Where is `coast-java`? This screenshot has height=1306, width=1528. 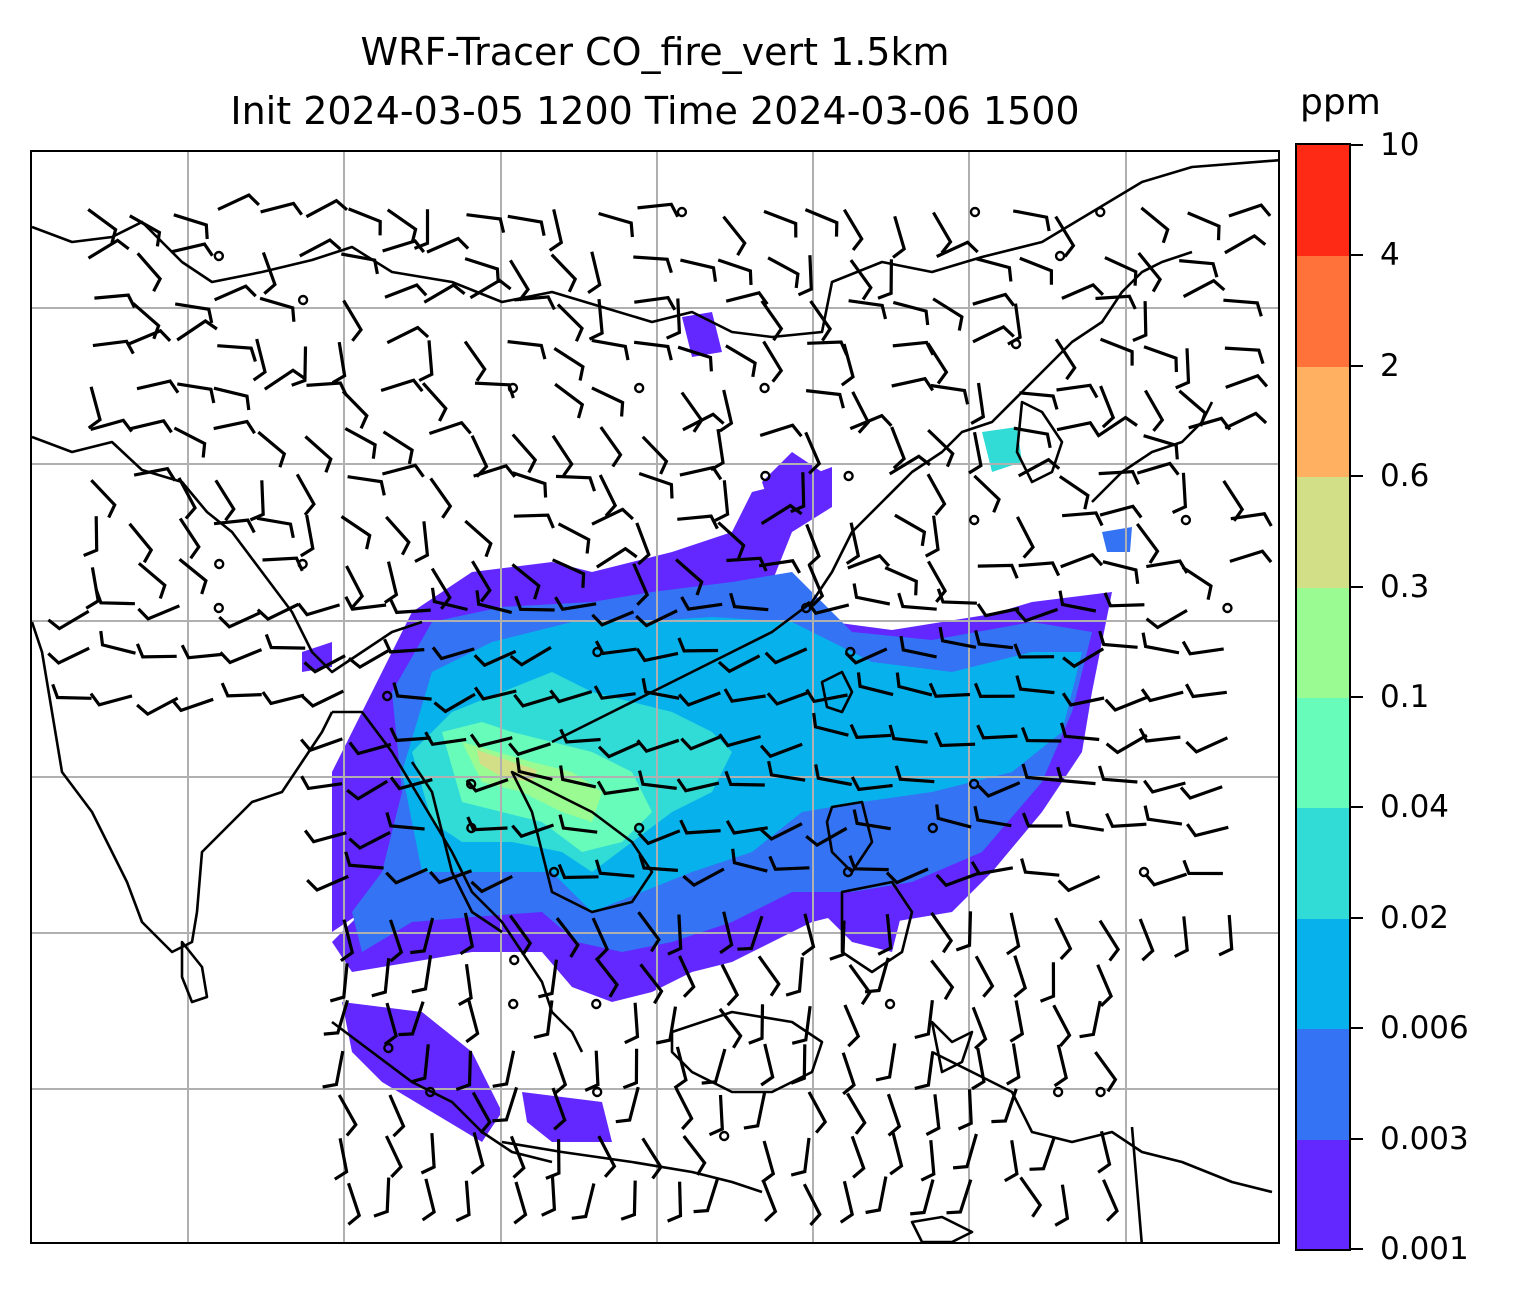
coast-java is located at coordinates (632, 1167).